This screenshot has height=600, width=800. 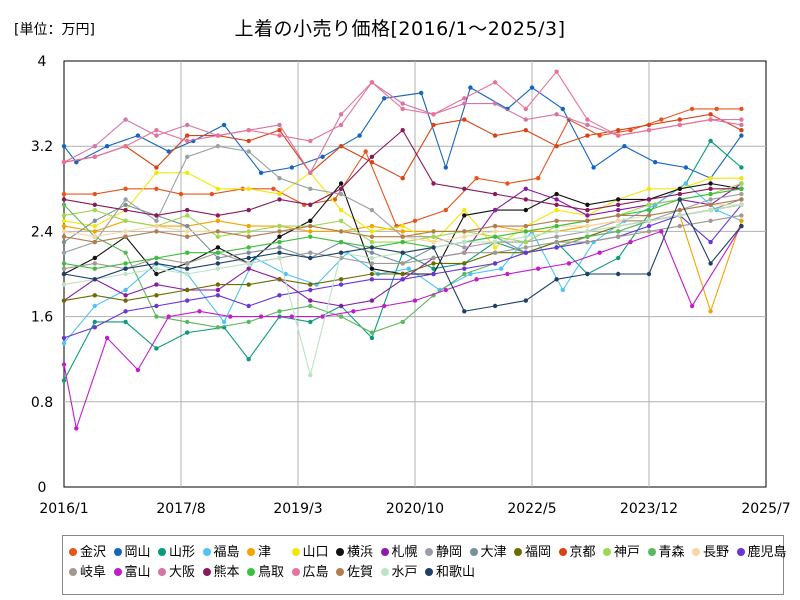 I want to click on legend-label: 青森, so click(x=671, y=552).